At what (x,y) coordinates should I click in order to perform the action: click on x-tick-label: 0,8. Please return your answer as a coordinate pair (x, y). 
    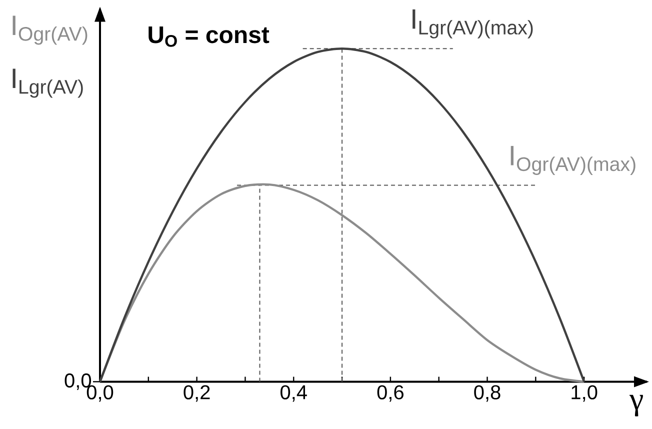
    Looking at the image, I should click on (487, 393).